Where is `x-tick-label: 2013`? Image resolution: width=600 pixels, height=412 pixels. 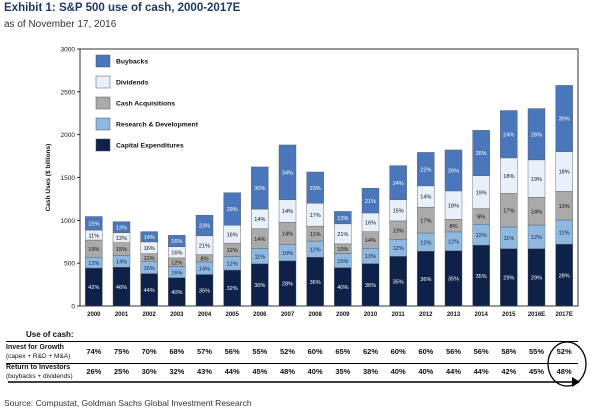
x-tick-label: 2013 is located at coordinates (454, 315).